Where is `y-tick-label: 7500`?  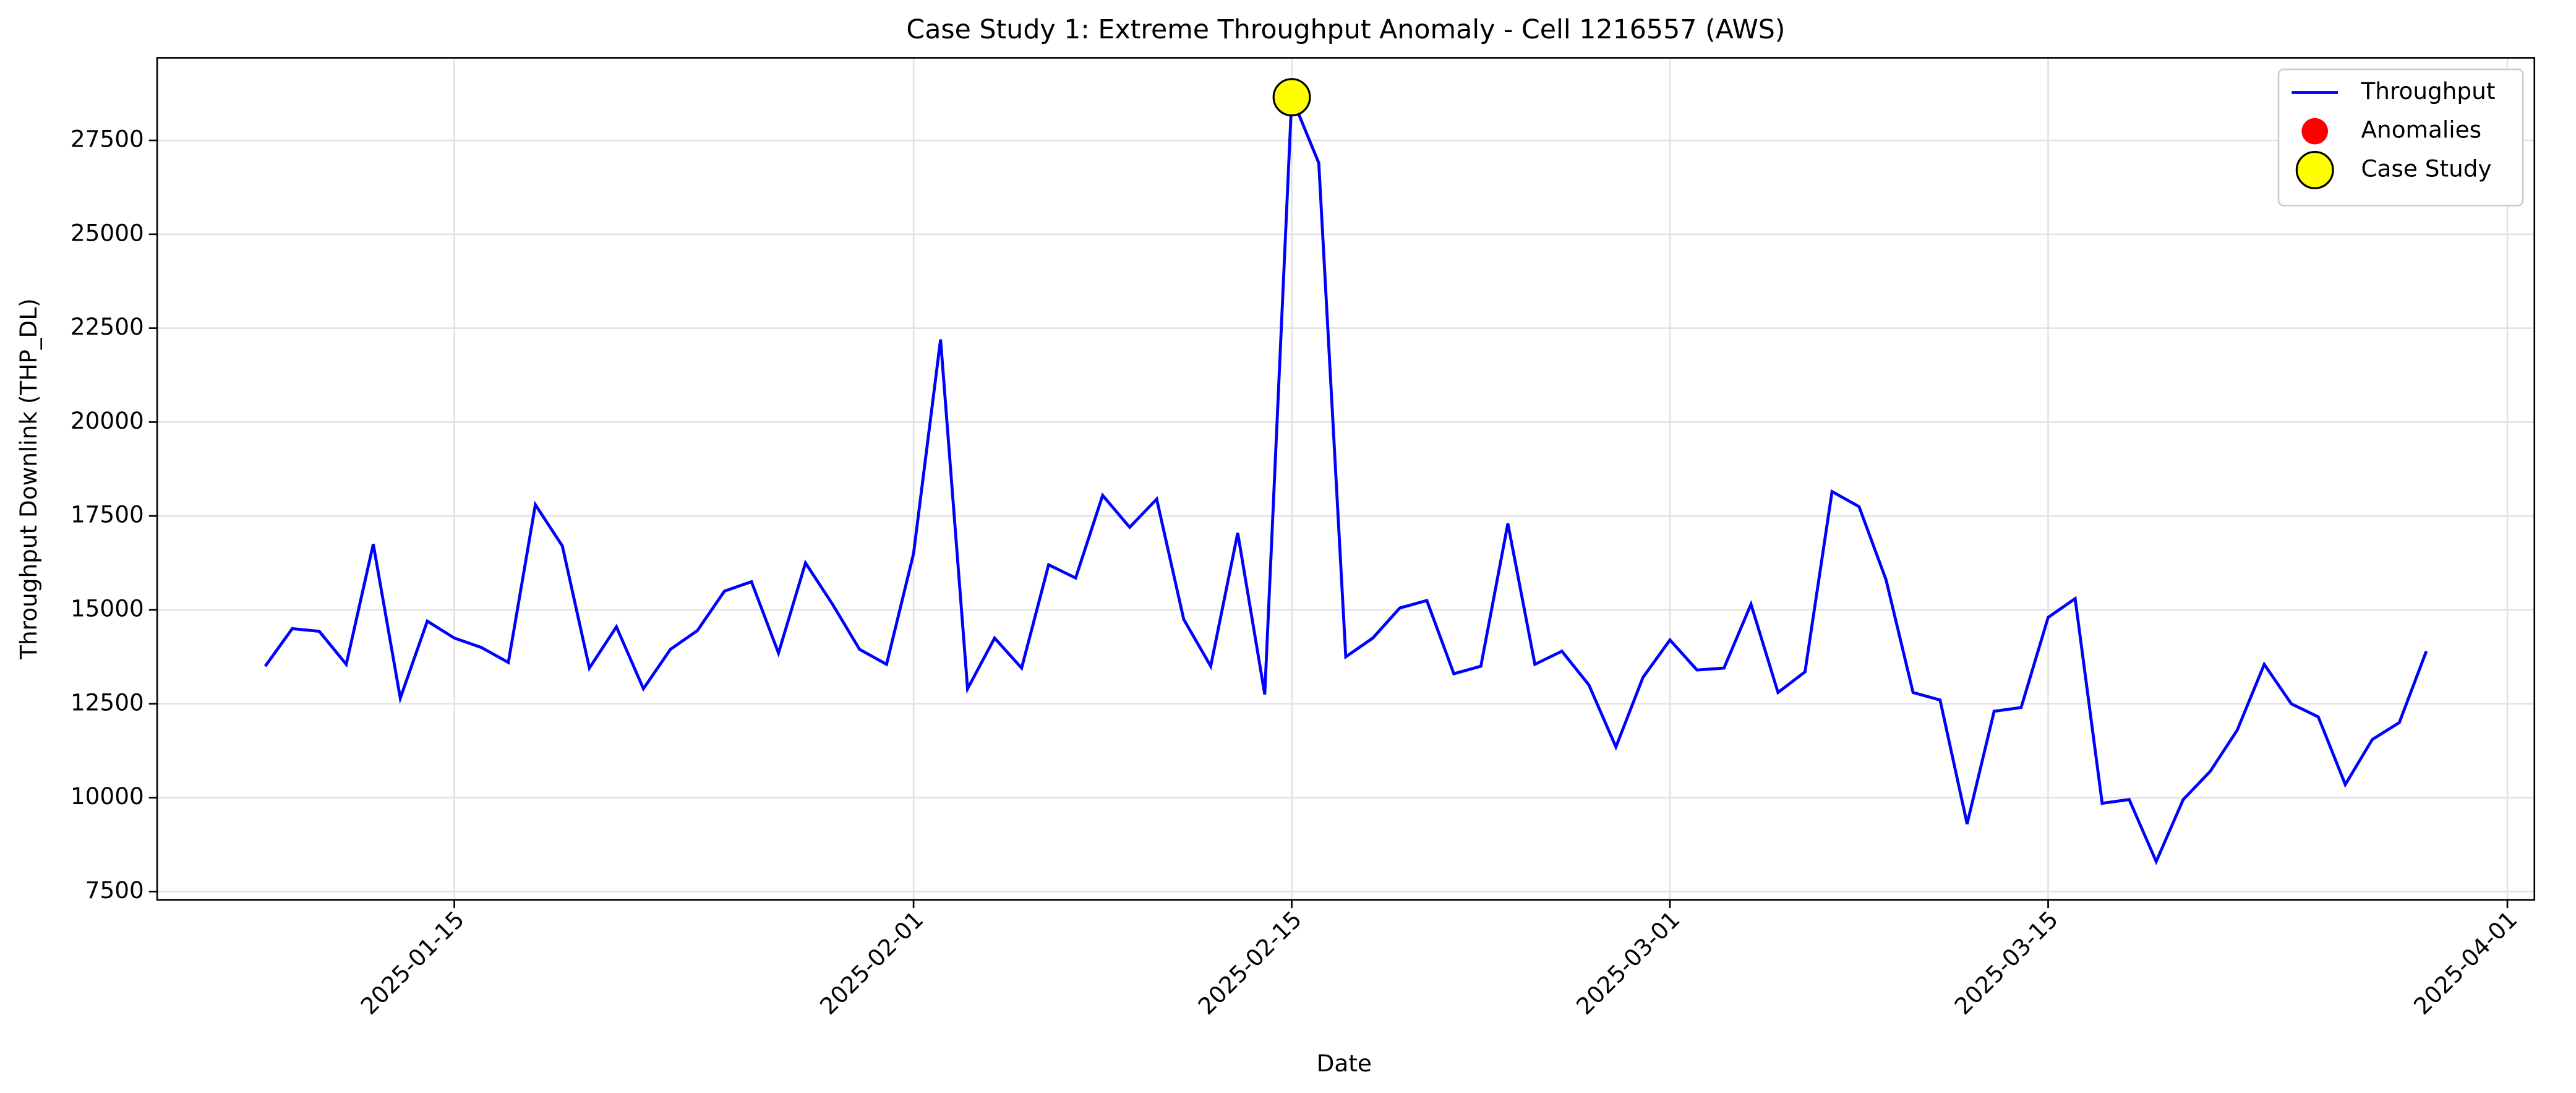 y-tick-label: 7500 is located at coordinates (115, 890).